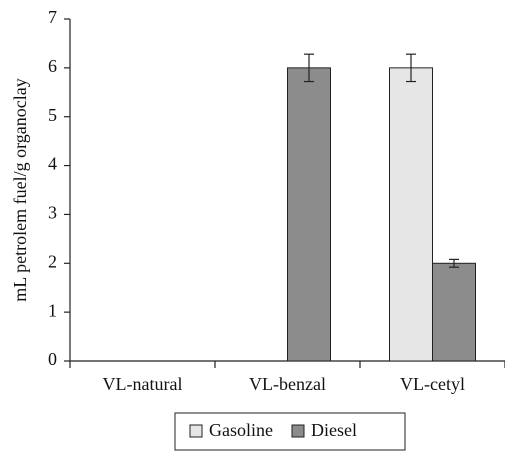 This screenshot has height=451, width=505. Describe the element at coordinates (52, 213) in the screenshot. I see `y-tick-label: 3` at that location.